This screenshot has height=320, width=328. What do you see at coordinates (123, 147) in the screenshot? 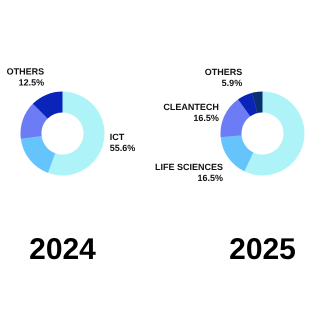
I see `data-label: 55.6%` at bounding box center [123, 147].